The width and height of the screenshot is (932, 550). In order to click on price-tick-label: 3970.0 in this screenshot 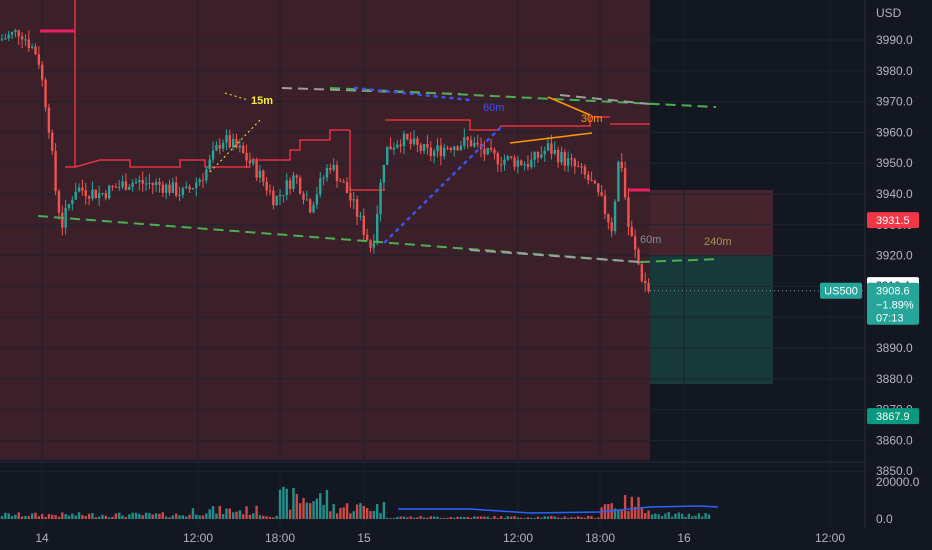, I will do `click(894, 102)`.